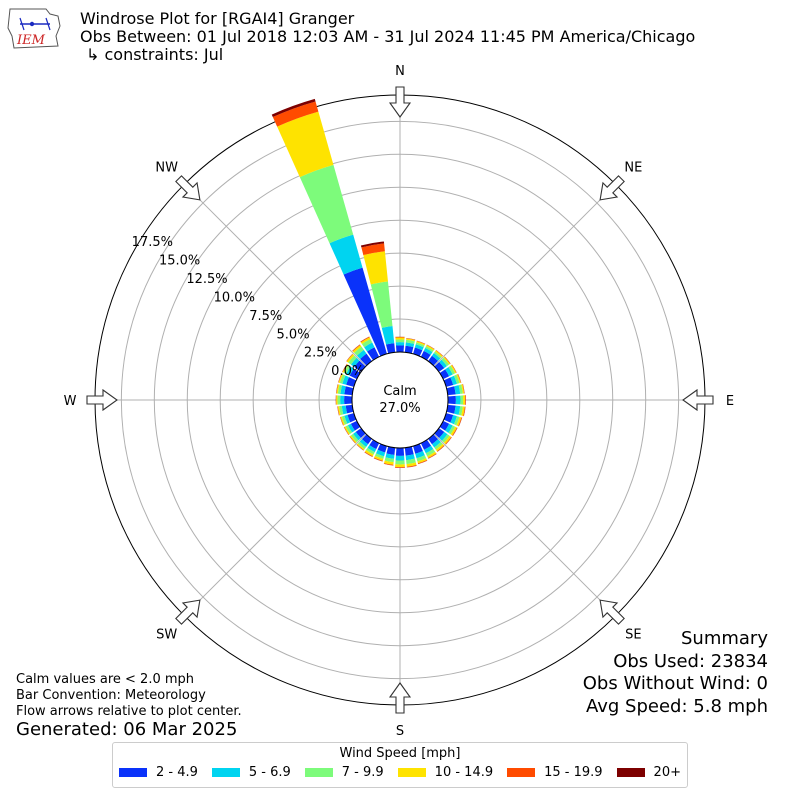  Describe the element at coordinates (251, 772) in the screenshot. I see `legend-item: 5 - 6.9` at that location.